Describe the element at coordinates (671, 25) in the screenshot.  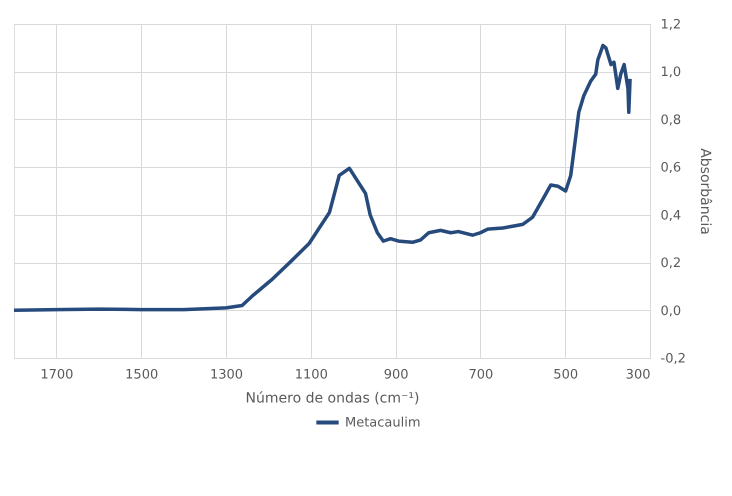
I see `y-tick-label: 1,2` at that location.